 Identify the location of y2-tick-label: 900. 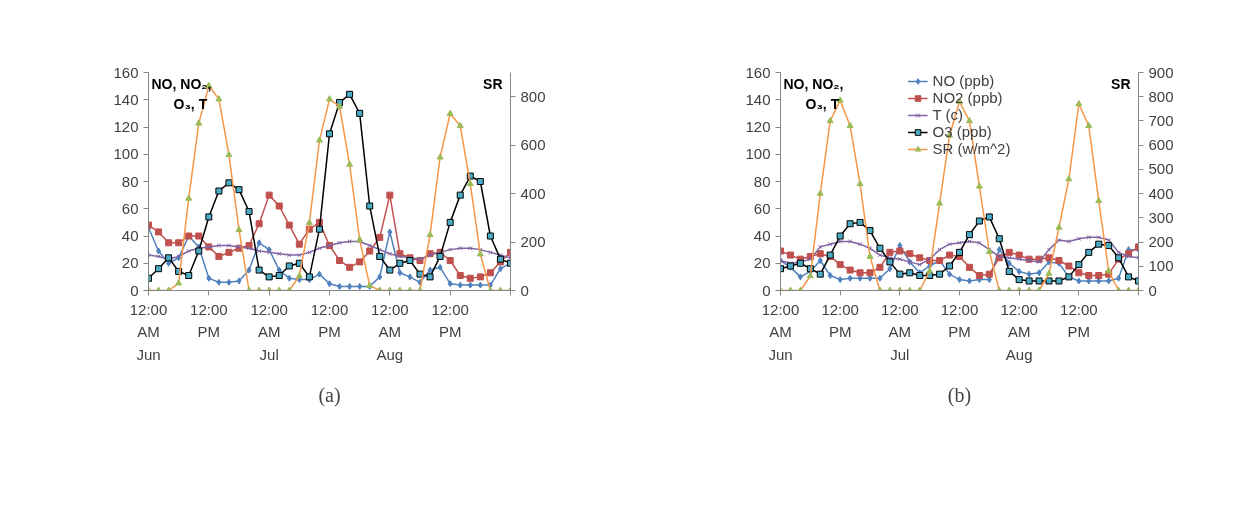
(1161, 72).